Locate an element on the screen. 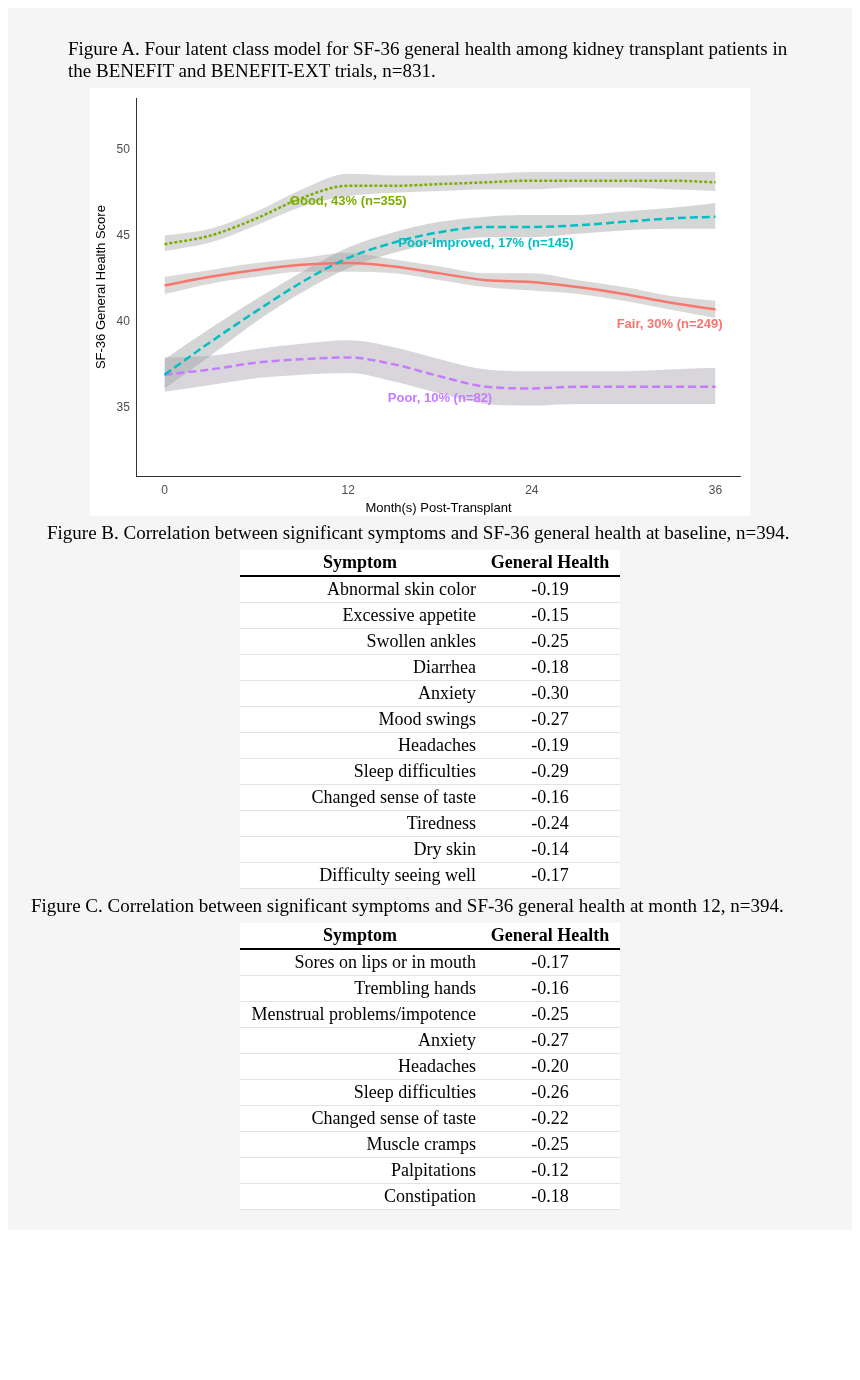  y-tick-label: 45 is located at coordinates (123, 234).